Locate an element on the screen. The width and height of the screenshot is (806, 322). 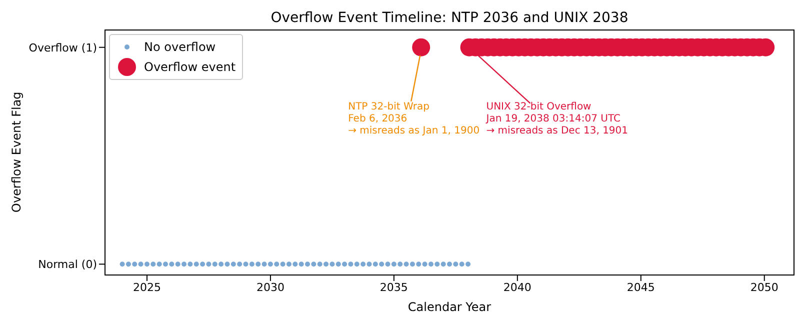
annotation: NTP 32-bit Wrap Feb 6, 2036 → misreads as Jan 1, 1900 is located at coordinates (414, 118).